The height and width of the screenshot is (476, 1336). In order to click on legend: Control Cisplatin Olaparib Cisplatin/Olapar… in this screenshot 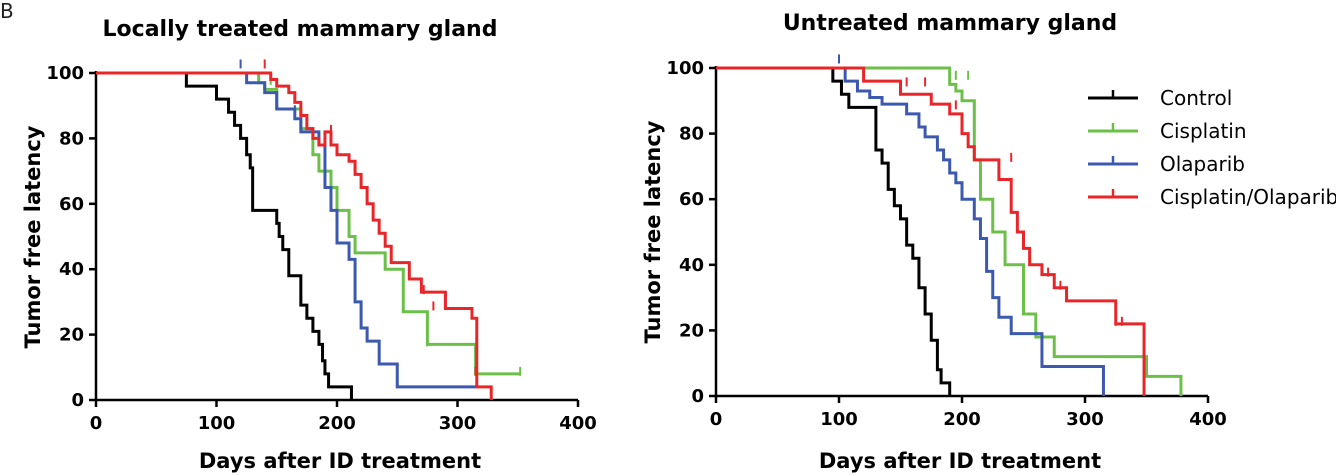, I will do `click(1212, 147)`.